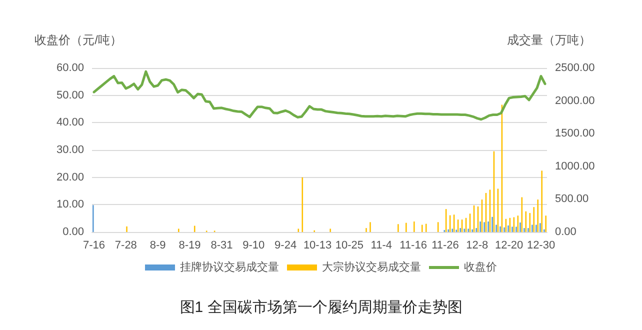 This screenshot has width=642, height=330. What do you see at coordinates (70, 177) in the screenshot?
I see `y-tick-label: 20.00` at bounding box center [70, 177].